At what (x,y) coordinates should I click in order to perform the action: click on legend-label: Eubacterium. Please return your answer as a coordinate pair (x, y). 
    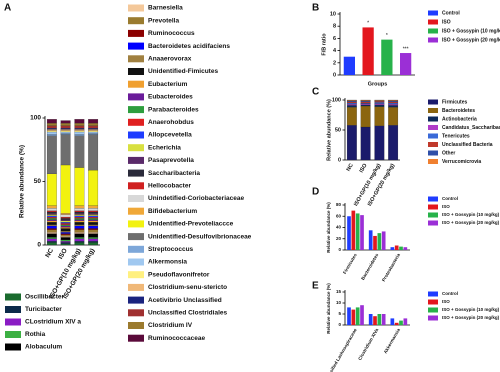
    Looking at the image, I should click on (168, 84).